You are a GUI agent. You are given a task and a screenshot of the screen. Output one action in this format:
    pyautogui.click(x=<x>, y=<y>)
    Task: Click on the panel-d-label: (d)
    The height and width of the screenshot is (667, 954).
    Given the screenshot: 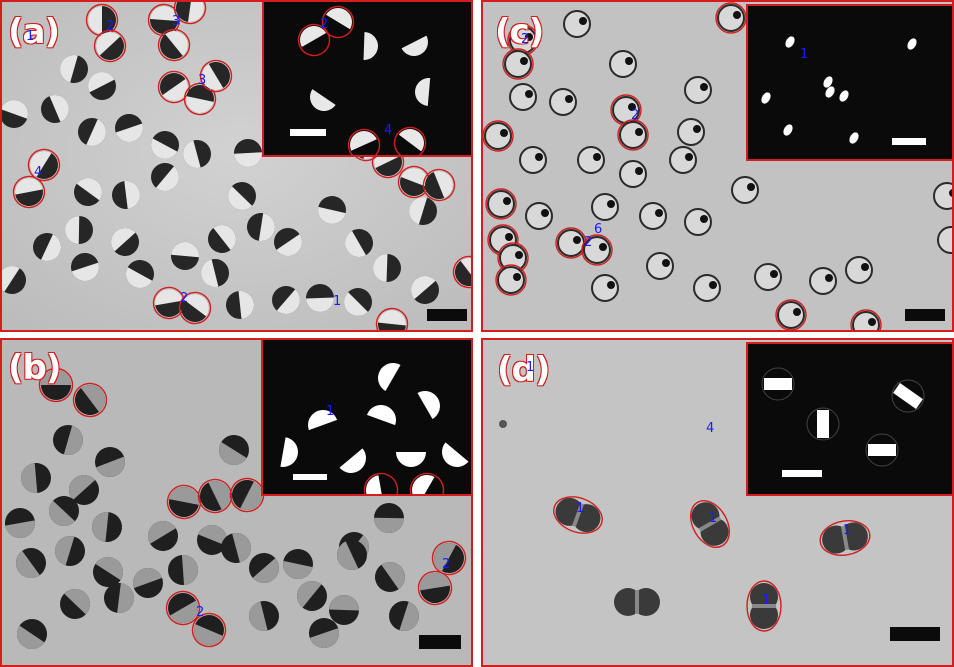 What is the action you would take?
    pyautogui.click(x=523, y=370)
    